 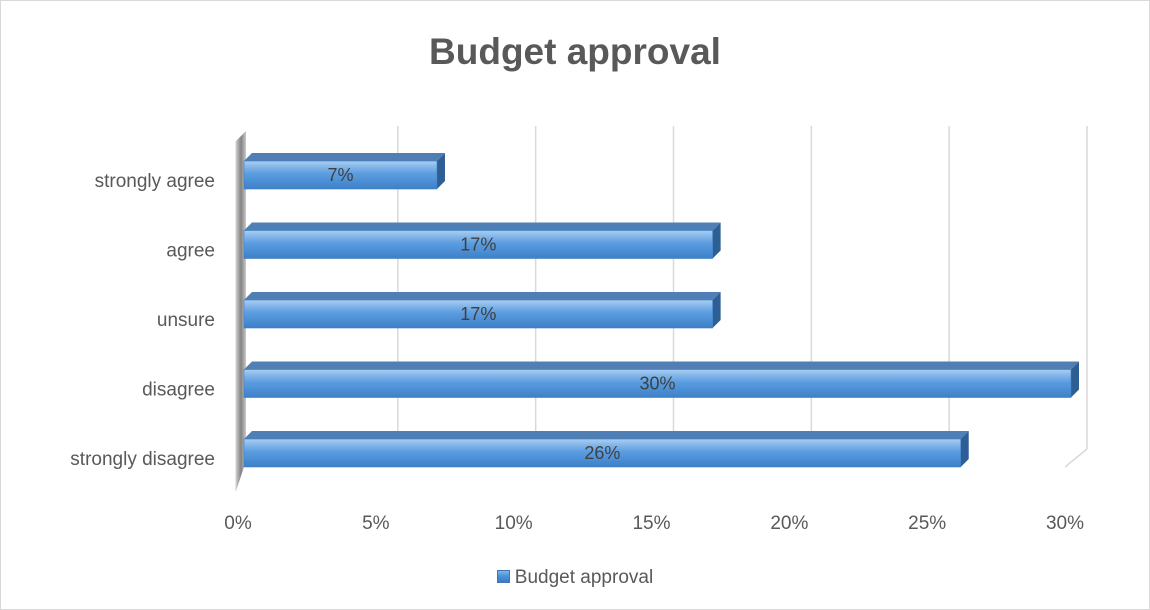 I want to click on data-label: 26%, so click(x=602, y=453).